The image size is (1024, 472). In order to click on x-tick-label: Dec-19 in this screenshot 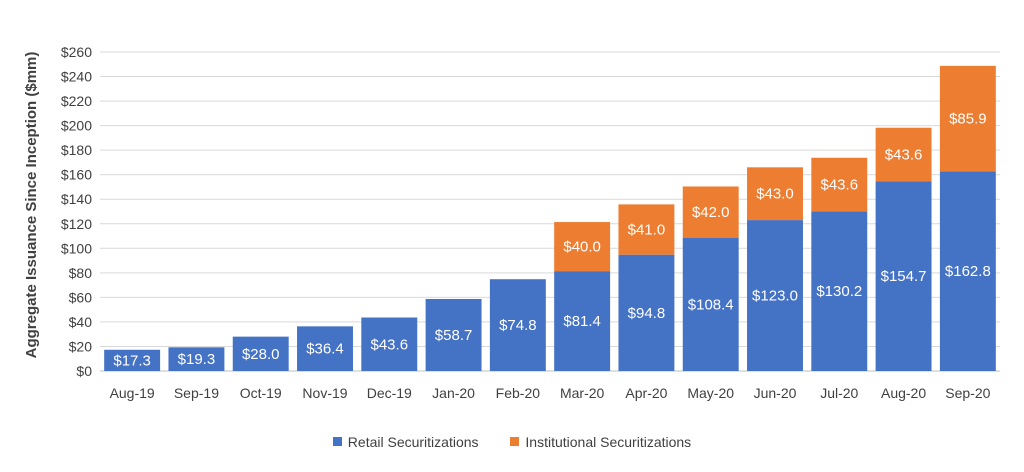, I will do `click(389, 393)`.